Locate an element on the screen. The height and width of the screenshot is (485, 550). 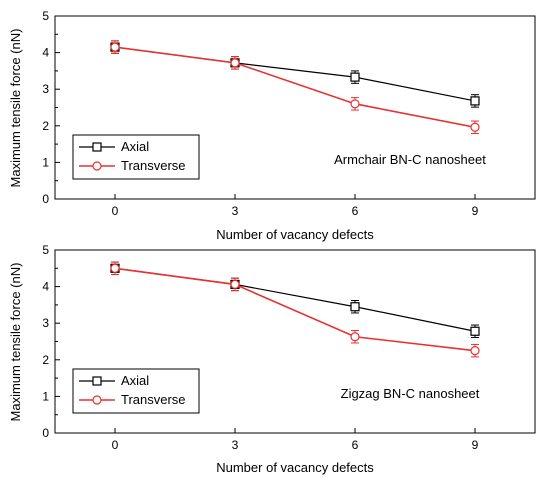
chart-annotation: Zigzag BN-C nanosheet is located at coordinates (410, 393).